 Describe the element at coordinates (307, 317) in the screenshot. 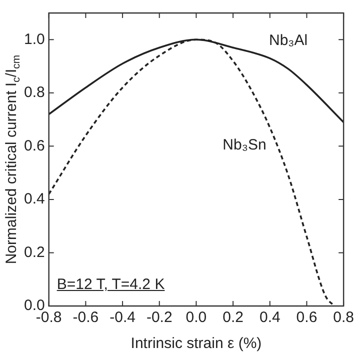

I see `x-tick-label: 0.6` at that location.